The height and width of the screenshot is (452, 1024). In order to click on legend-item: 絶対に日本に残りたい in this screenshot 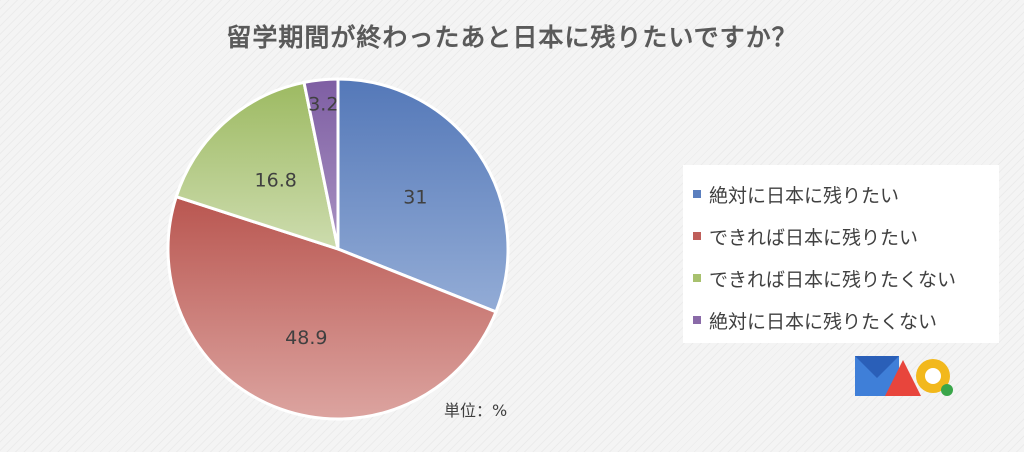, I will do `click(846, 194)`.